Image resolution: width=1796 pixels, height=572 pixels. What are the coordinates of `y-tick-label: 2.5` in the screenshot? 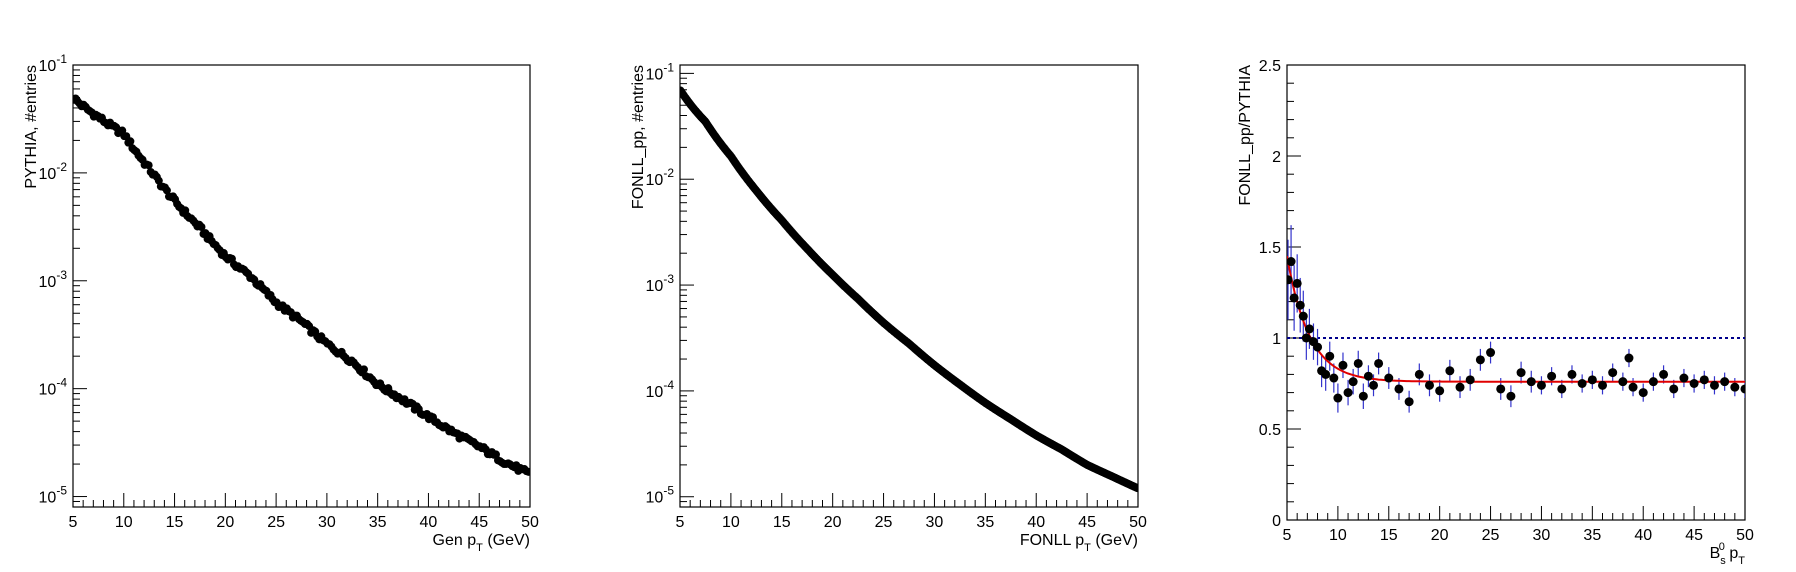 It's located at (1270, 66).